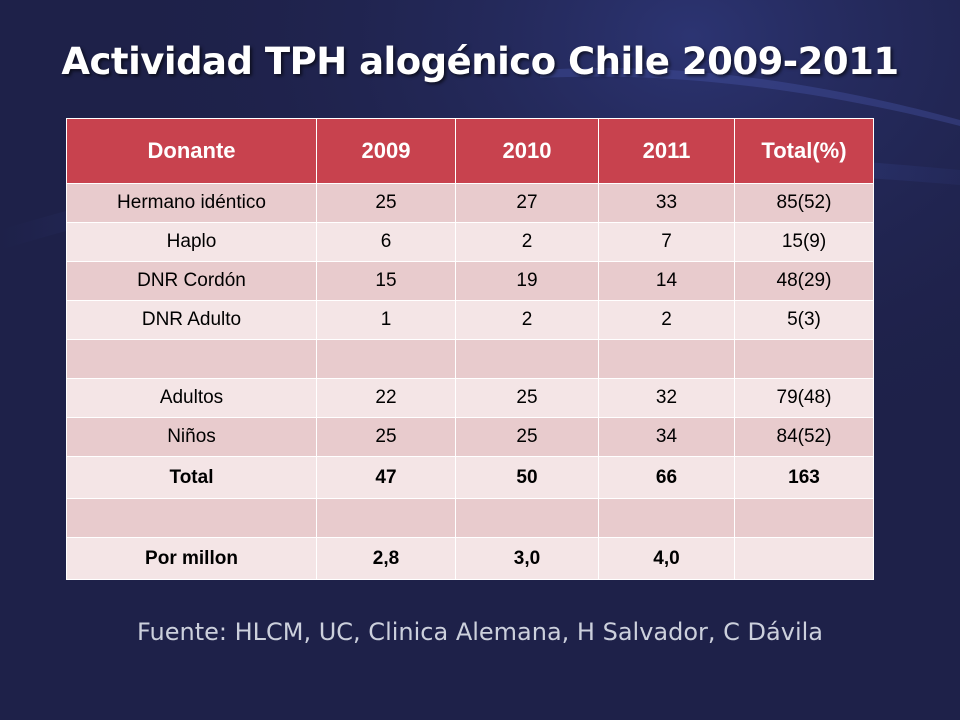 The height and width of the screenshot is (720, 960). I want to click on table-cell: Por millon, so click(191, 558).